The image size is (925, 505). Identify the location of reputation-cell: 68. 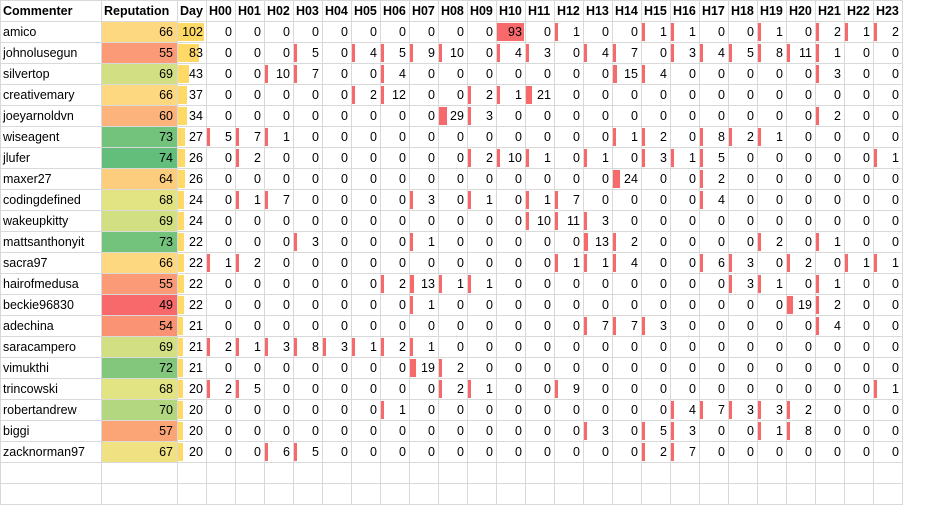
(139, 389).